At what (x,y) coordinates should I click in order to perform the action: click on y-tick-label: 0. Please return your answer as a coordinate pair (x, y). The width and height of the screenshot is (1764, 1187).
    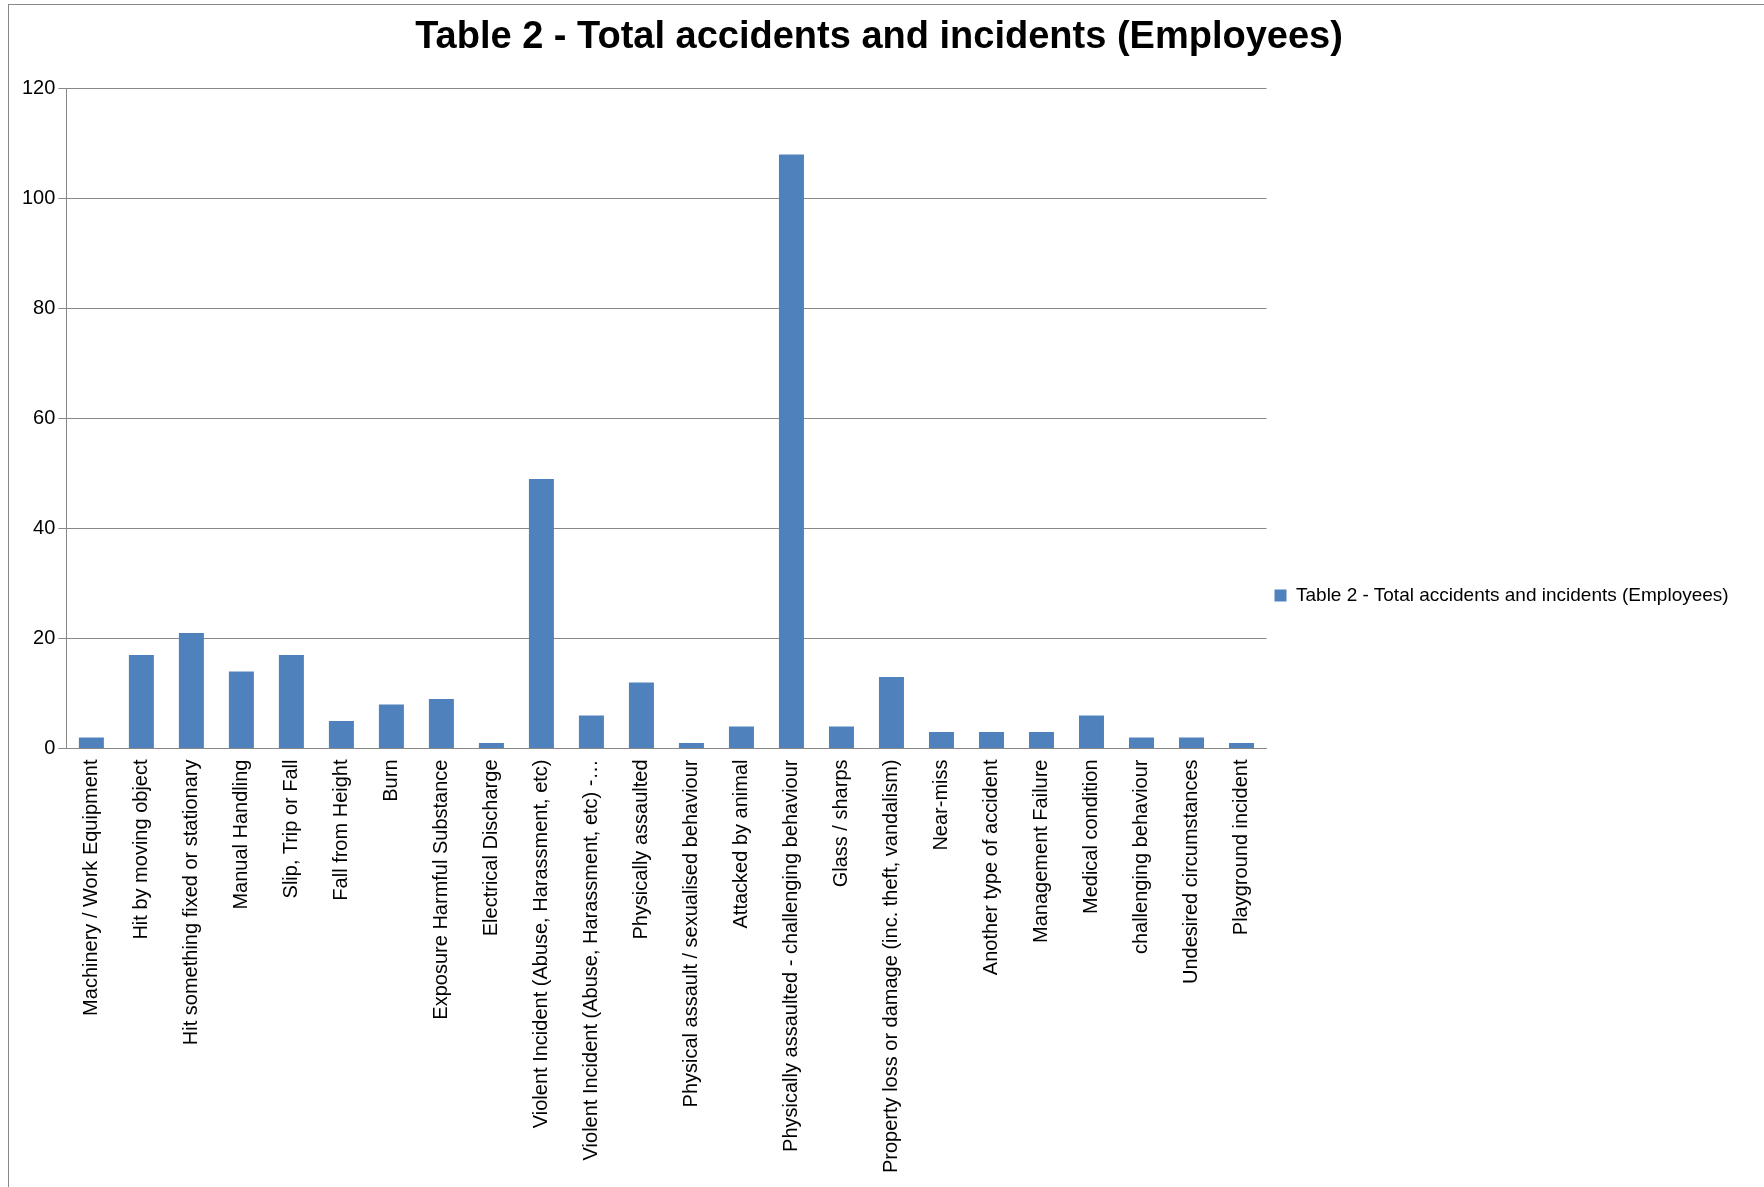
    Looking at the image, I should click on (50, 747).